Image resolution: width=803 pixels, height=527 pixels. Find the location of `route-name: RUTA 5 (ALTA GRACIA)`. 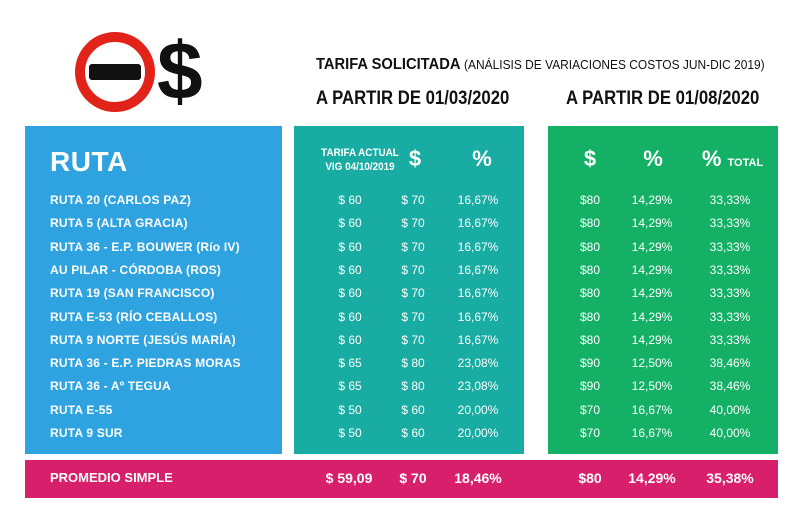

route-name: RUTA 5 (ALTA GRACIA) is located at coordinates (119, 223).